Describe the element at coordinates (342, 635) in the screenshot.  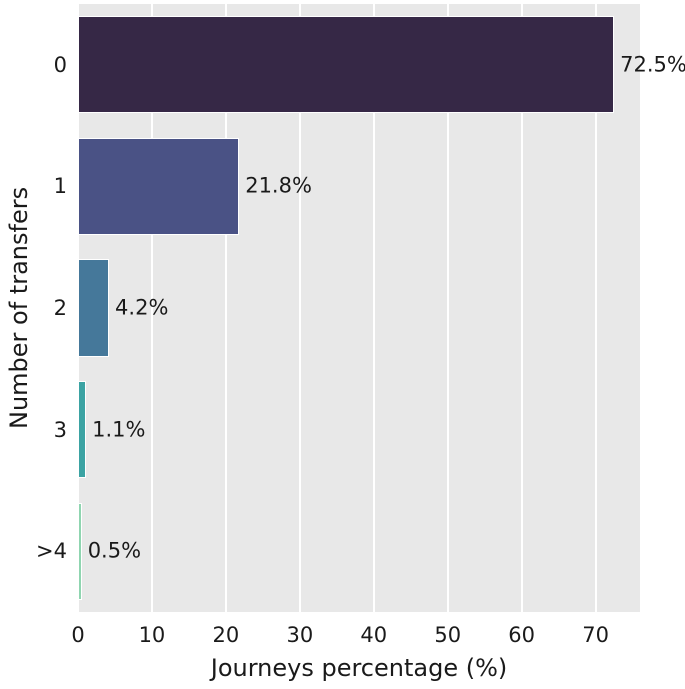
I see `x-axis-tick-labels: 0 10 20 30 40 50 60 70` at that location.